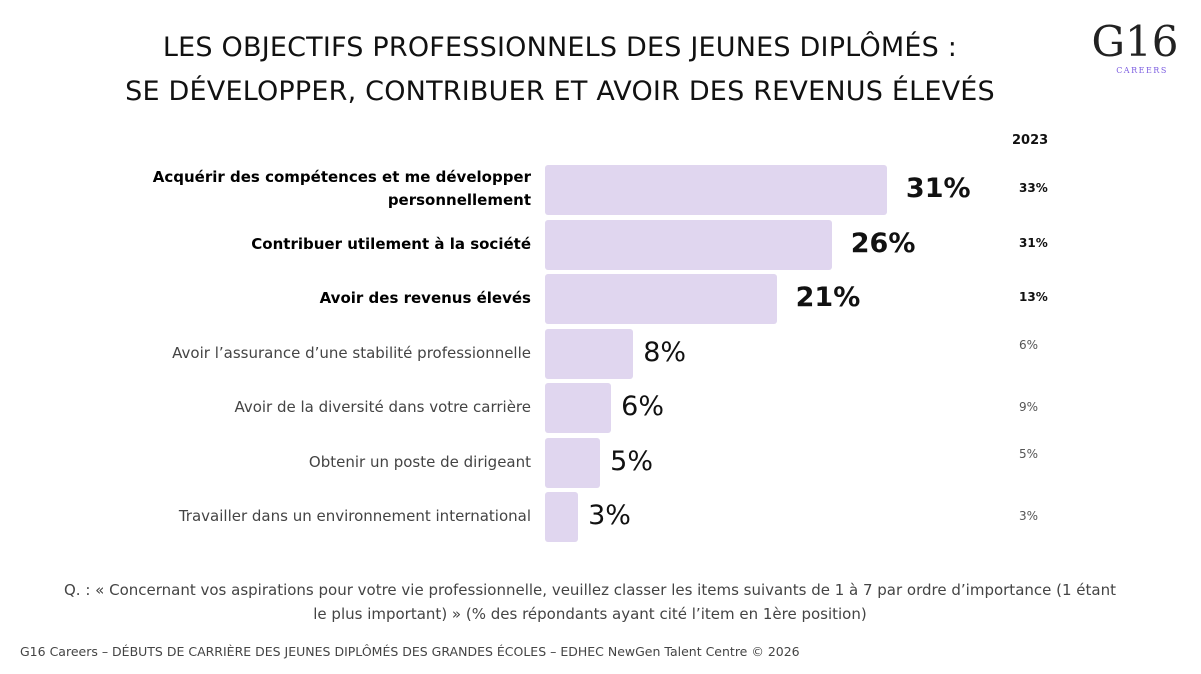  Describe the element at coordinates (828, 297) in the screenshot. I see `value-label: 21%` at that location.